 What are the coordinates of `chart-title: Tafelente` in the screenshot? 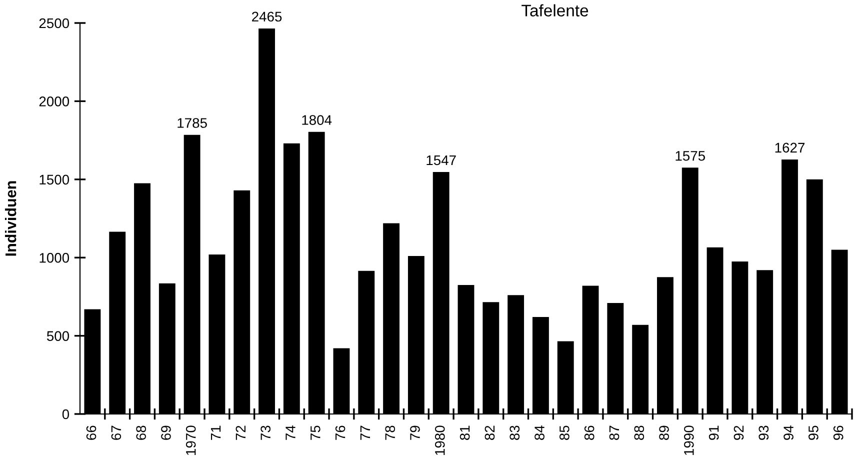 It's located at (555, 10).